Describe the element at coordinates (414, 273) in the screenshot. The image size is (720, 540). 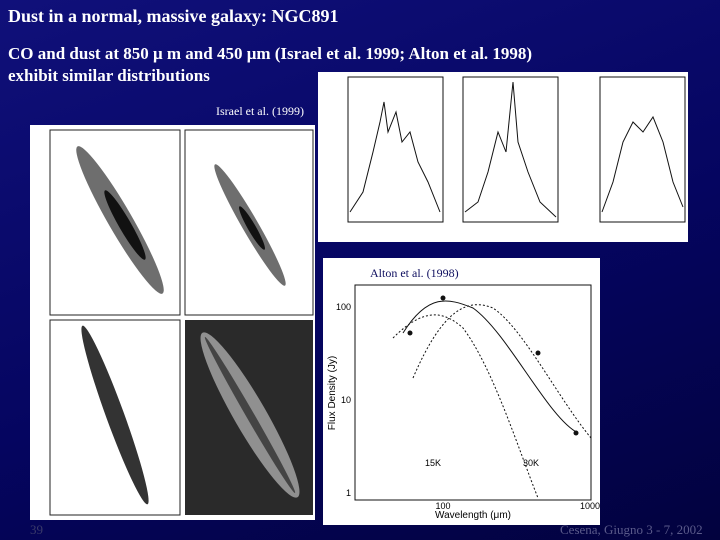
I see `figure-caption: Alton et al. (1998)` at that location.